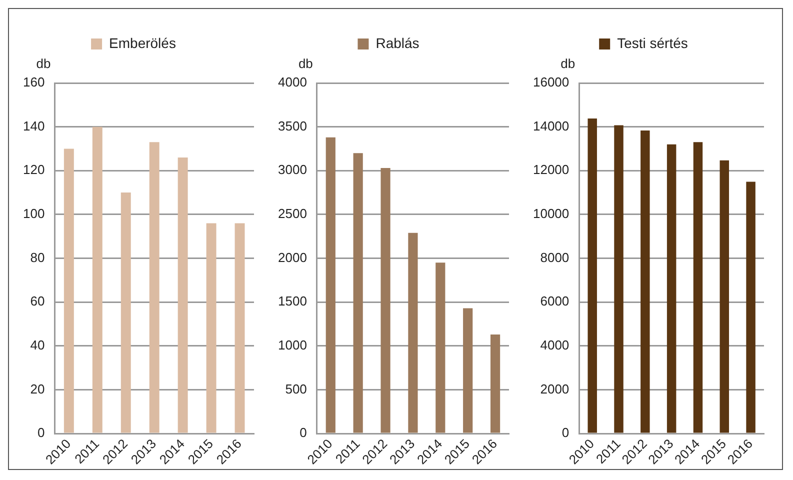 This screenshot has width=793, height=480. Describe the element at coordinates (142, 42) in the screenshot. I see `legend-label: Emberölés` at that location.